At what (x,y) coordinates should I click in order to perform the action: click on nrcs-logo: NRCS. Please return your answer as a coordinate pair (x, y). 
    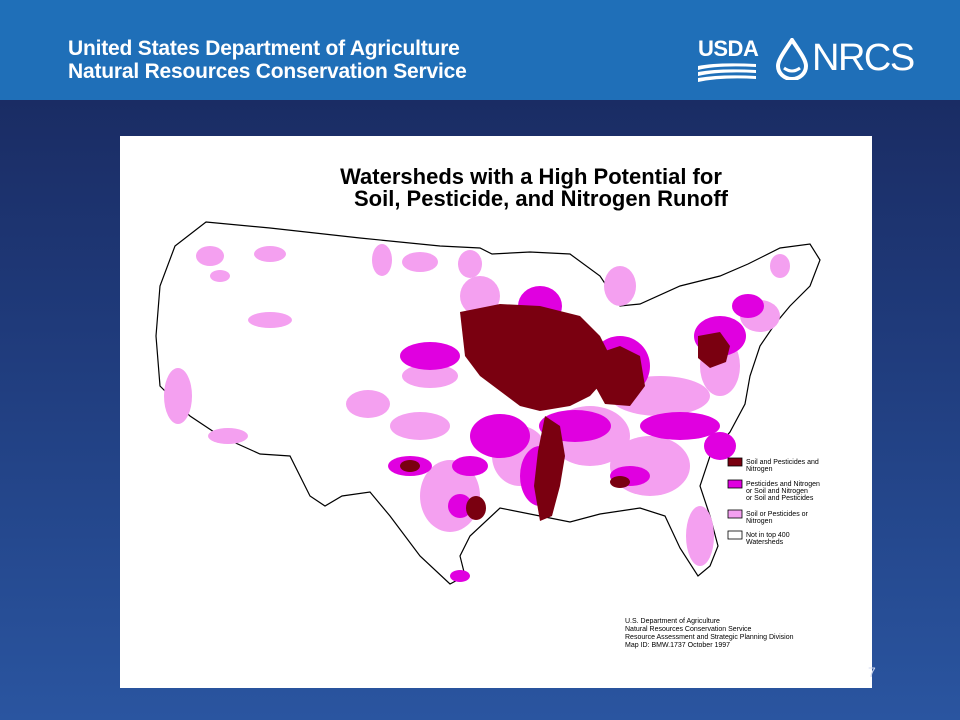
    Looking at the image, I should click on (844, 59).